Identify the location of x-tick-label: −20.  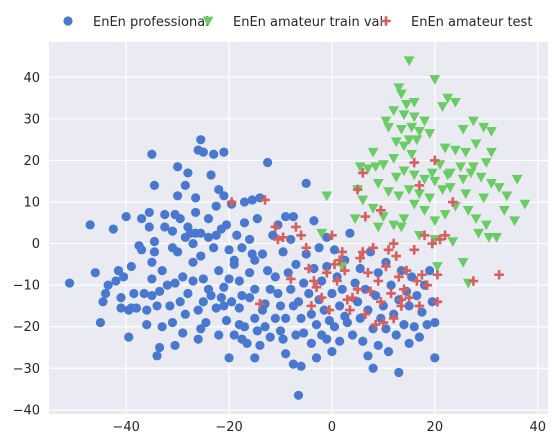
(228, 427).